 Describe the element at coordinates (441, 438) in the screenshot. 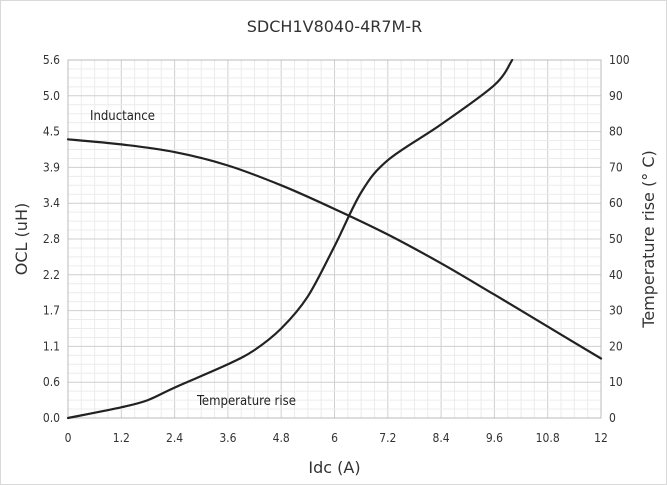

I see `x-tick-label: 8.4` at that location.